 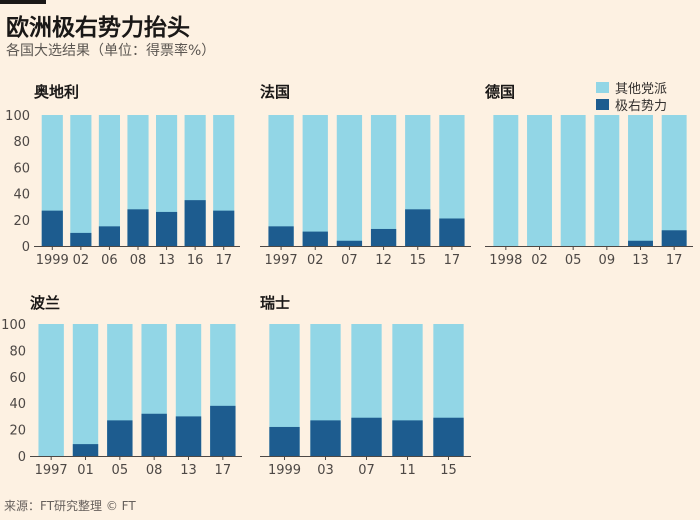 I want to click on panel-3: 波兰 0 20 40 60 80 100 1997 01 05 08 13 17, so click(x=121, y=386).